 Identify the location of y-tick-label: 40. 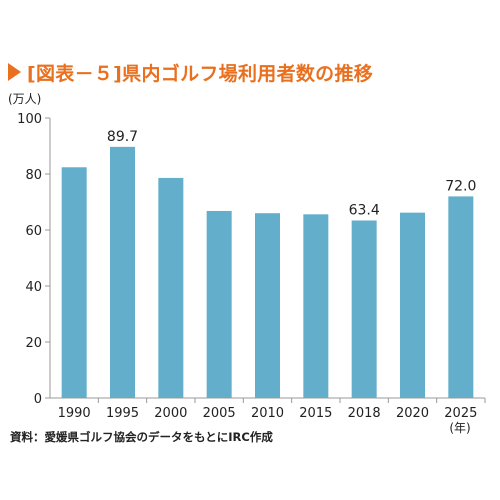
(33, 287).